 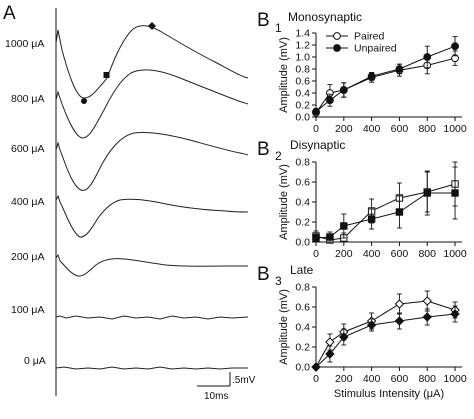 What do you see at coordinates (28, 257) in the screenshot?
I see `trace-label-200: 200 μA` at bounding box center [28, 257].